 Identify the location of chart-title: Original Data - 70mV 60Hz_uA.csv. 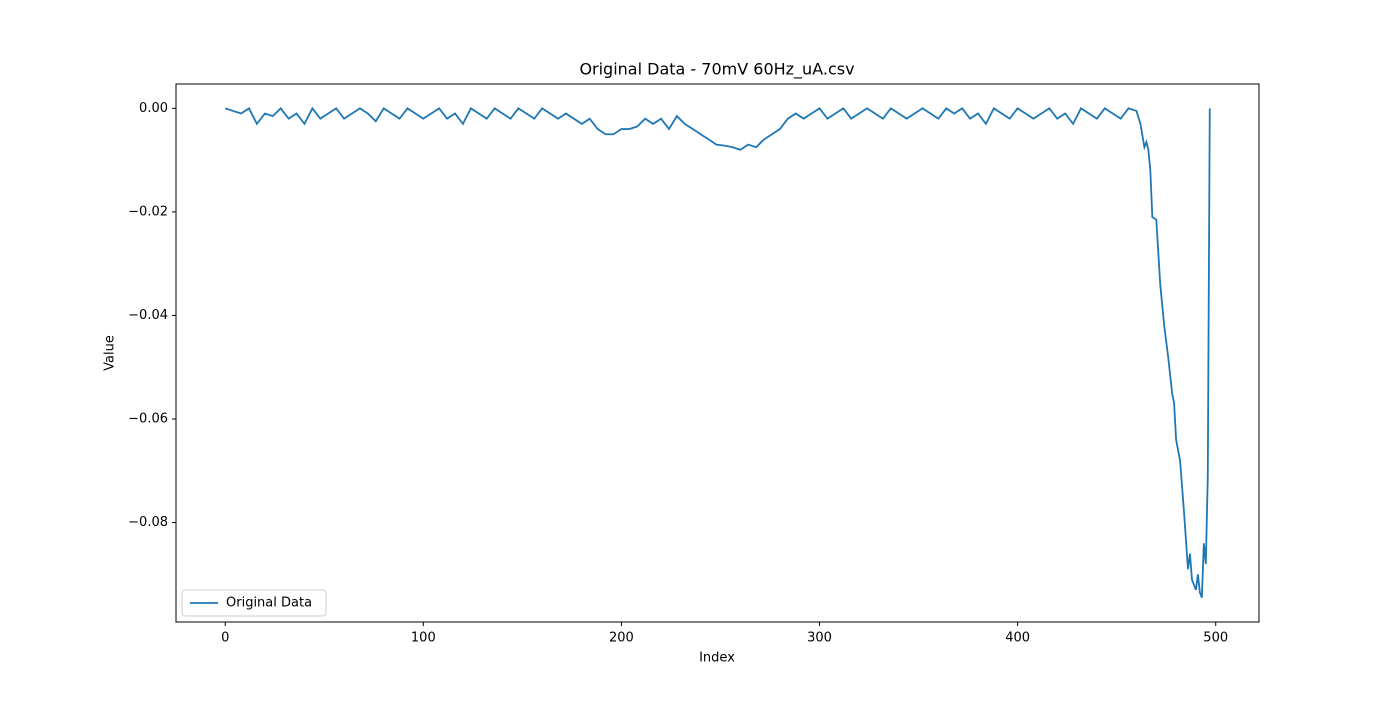
(716, 70).